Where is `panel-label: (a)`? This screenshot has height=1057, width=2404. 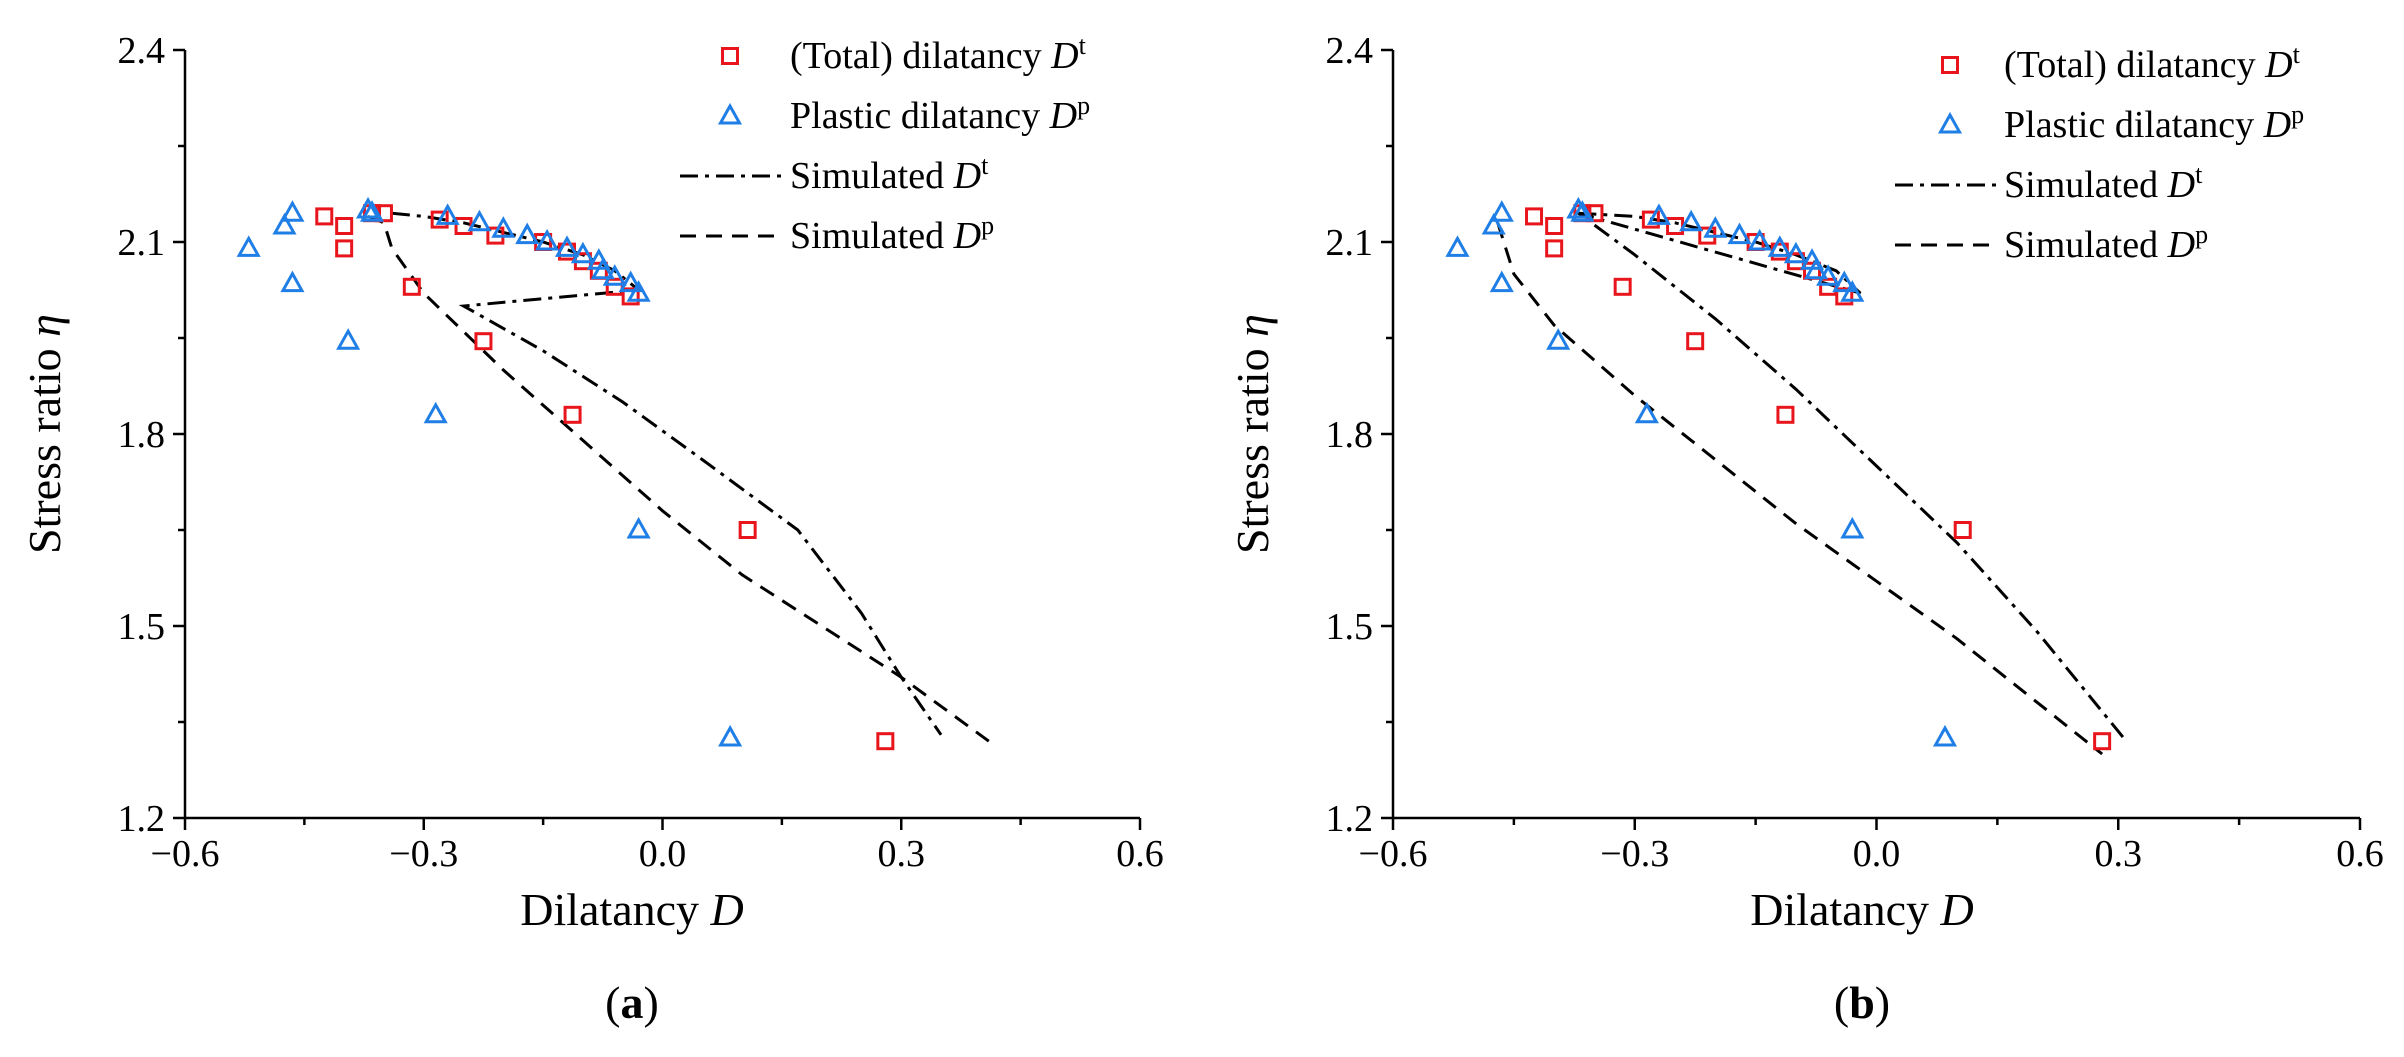
panel-label: (a) is located at coordinates (632, 1002).